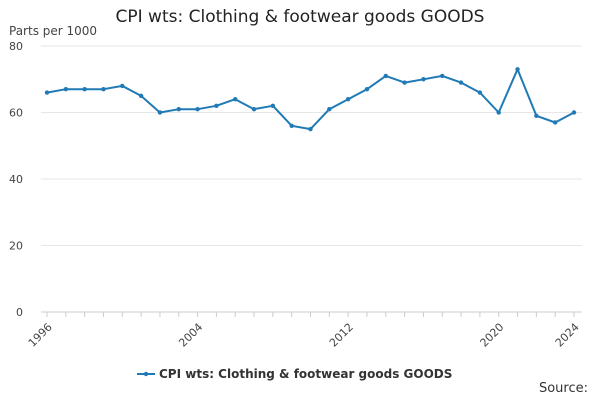 This screenshot has height=400, width=600. What do you see at coordinates (146, 374) in the screenshot?
I see `legend-swatch-marker` at bounding box center [146, 374].